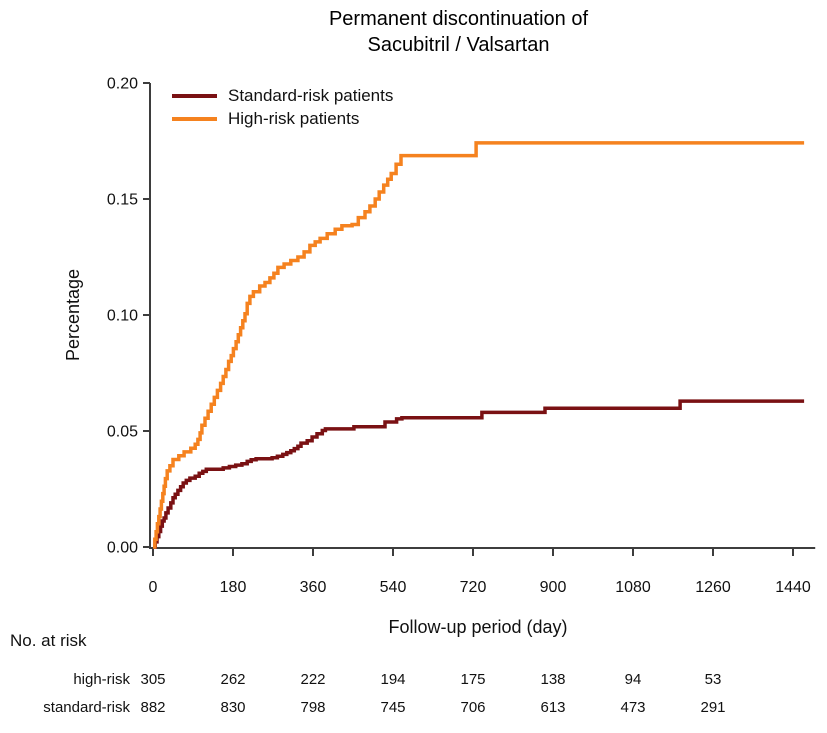 The image size is (827, 733). What do you see at coordinates (473, 587) in the screenshot?
I see `x-tick-label: 720` at bounding box center [473, 587].